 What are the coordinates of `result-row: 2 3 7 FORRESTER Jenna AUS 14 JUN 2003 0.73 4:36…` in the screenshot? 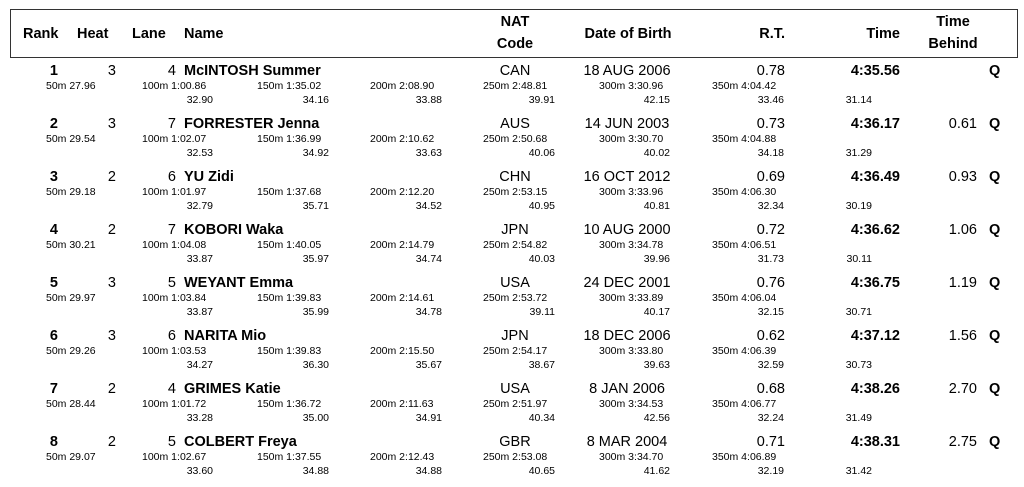 It's located at (512, 142).